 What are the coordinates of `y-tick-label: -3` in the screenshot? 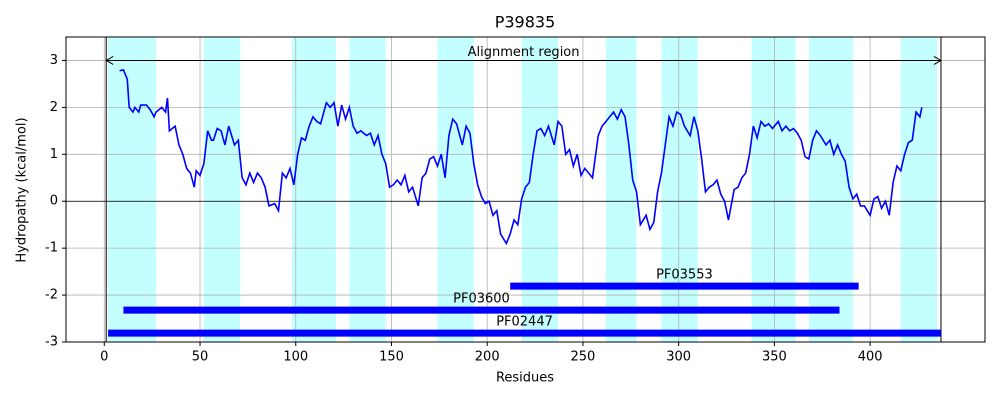 It's located at (51, 342).